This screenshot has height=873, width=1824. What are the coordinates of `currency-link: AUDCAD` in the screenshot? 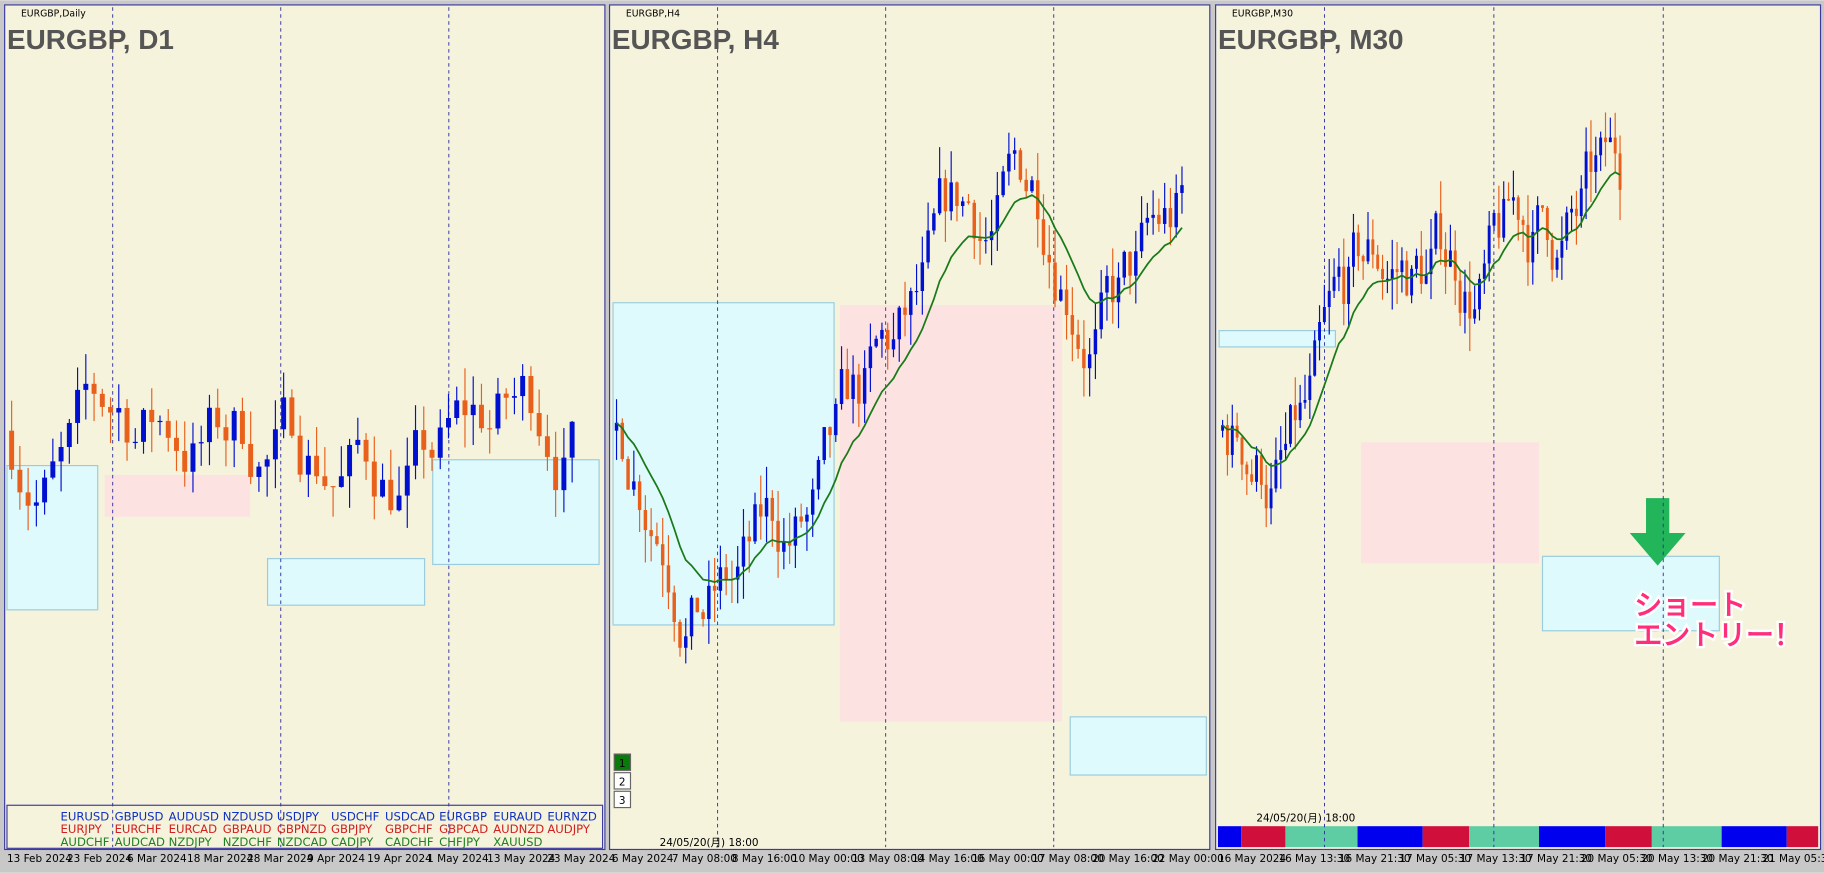 It's located at (140, 842).